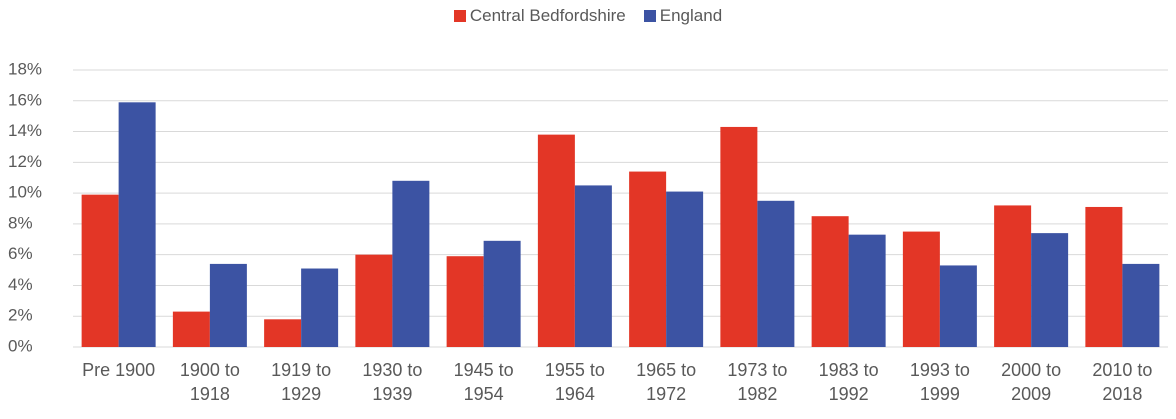 This screenshot has height=419, width=1176. What do you see at coordinates (1122, 382) in the screenshot?
I see `x-tick-label: 2010 to 2018` at bounding box center [1122, 382].